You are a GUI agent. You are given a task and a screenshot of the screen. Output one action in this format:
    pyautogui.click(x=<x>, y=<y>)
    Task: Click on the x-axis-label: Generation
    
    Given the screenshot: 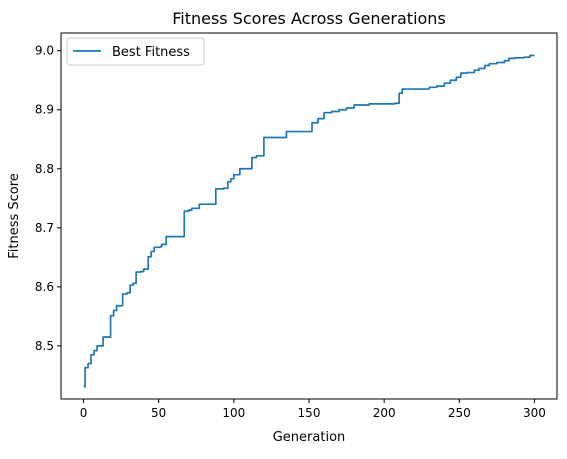 What is the action you would take?
    pyautogui.click(x=309, y=437)
    